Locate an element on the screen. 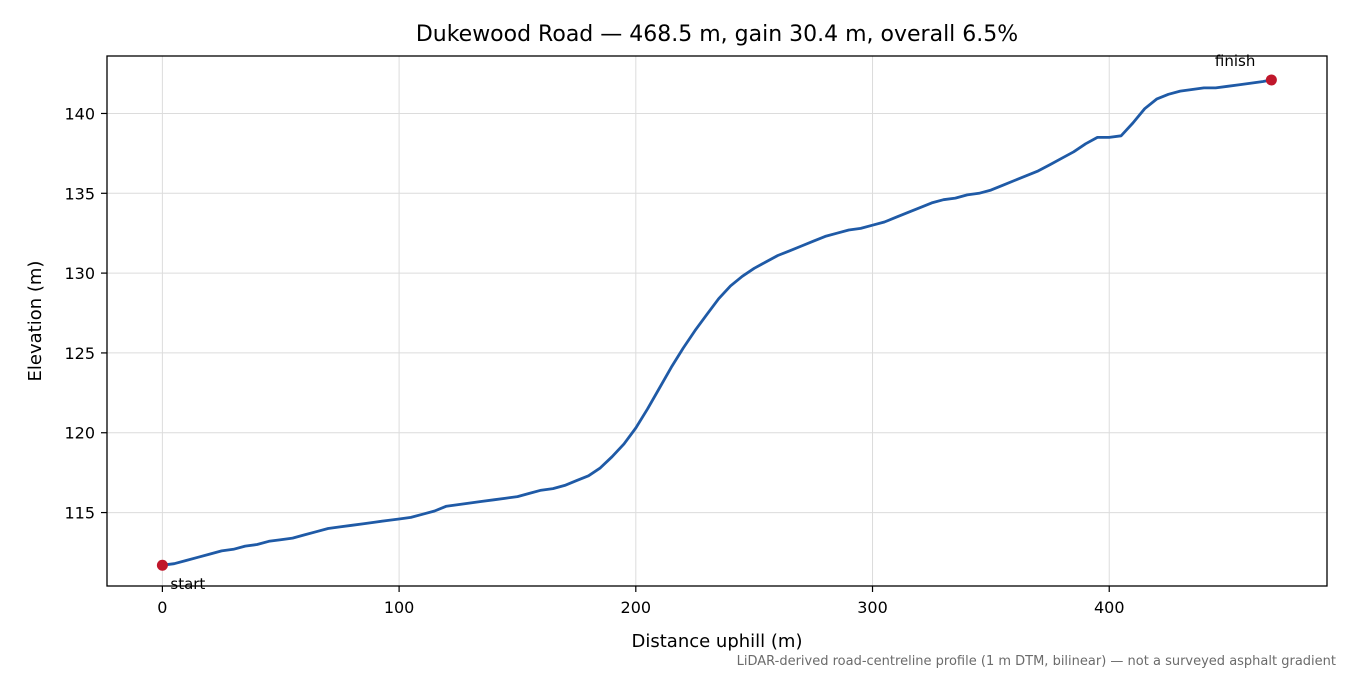 Image resolution: width=1350 pixels, height=675 pixels. y-axis-label: Elevation (m) is located at coordinates (35, 321).